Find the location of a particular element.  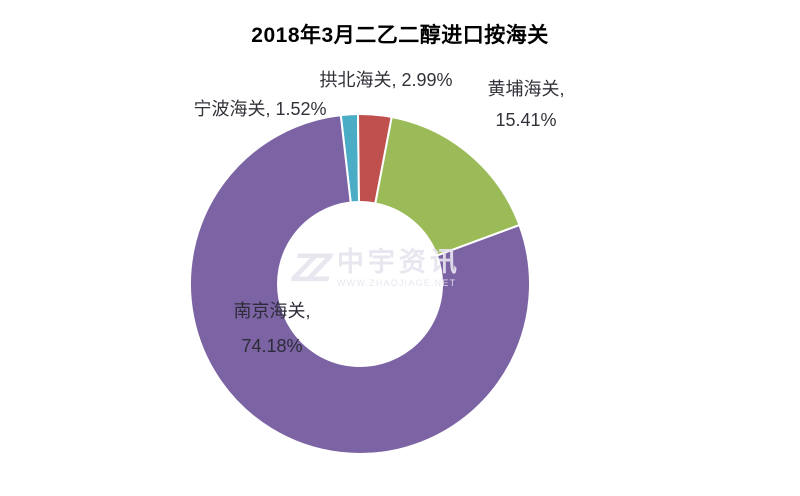

label-nanjing-line1: 南京海关, is located at coordinates (272, 311).